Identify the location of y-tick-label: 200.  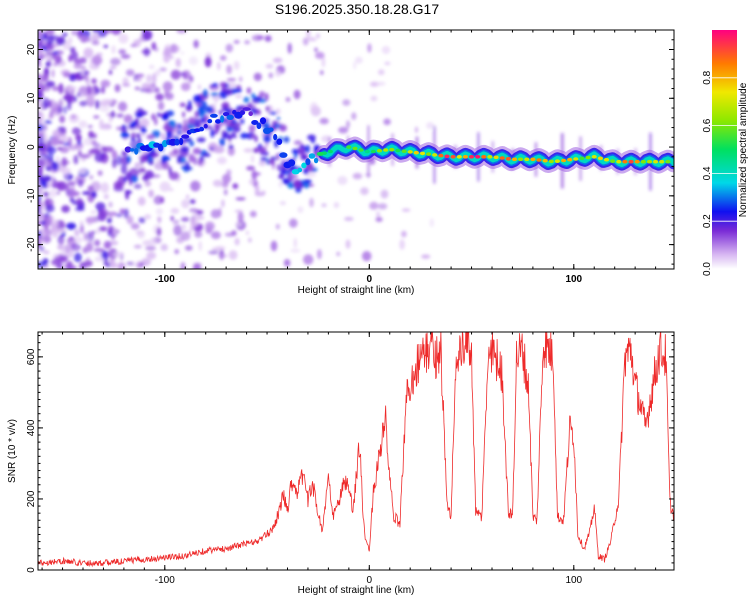
(31, 498).